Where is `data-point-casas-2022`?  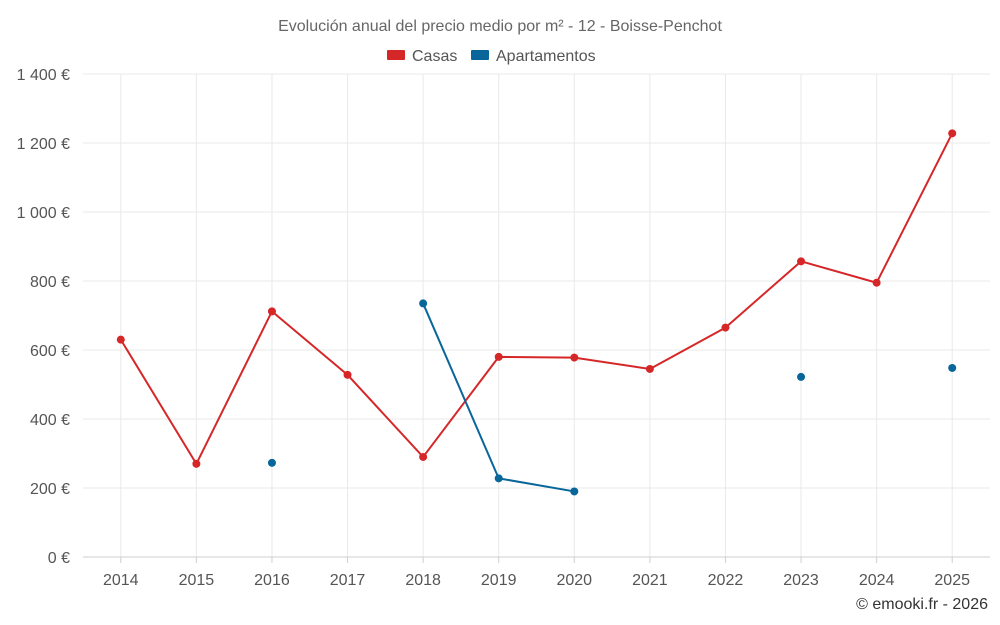 data-point-casas-2022 is located at coordinates (725, 327).